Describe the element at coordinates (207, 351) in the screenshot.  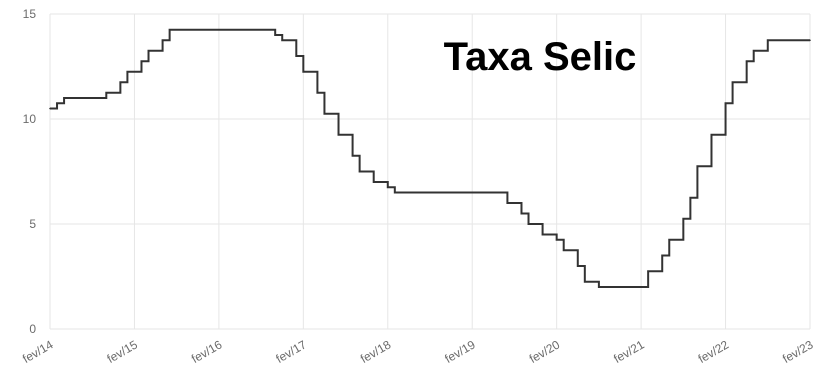
I see `x-tick-label: fev/16` at that location.